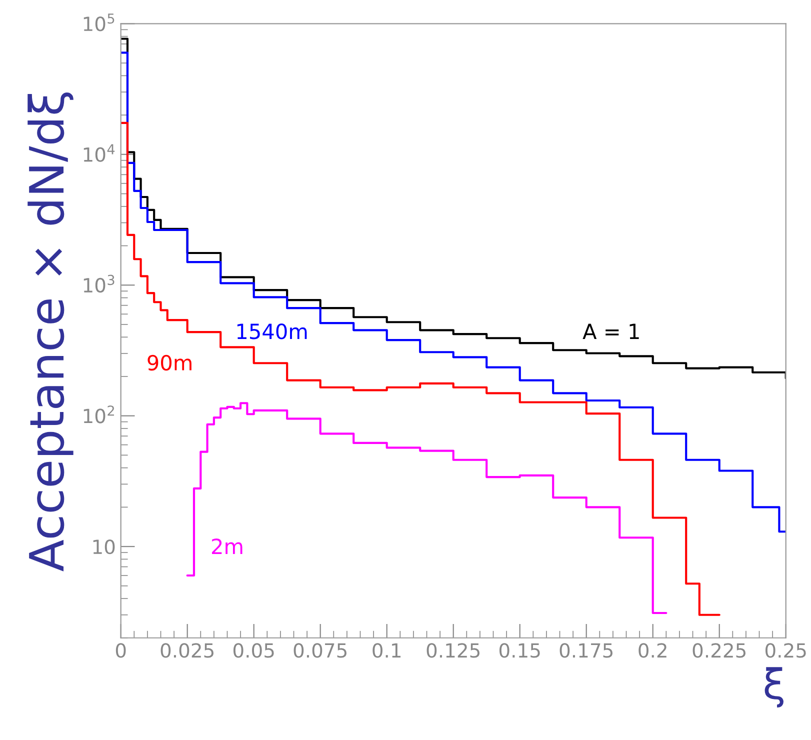 The width and height of the screenshot is (811, 740). What do you see at coordinates (99, 23) in the screenshot?
I see `y-tick-label: 10$^{5}$` at bounding box center [99, 23].